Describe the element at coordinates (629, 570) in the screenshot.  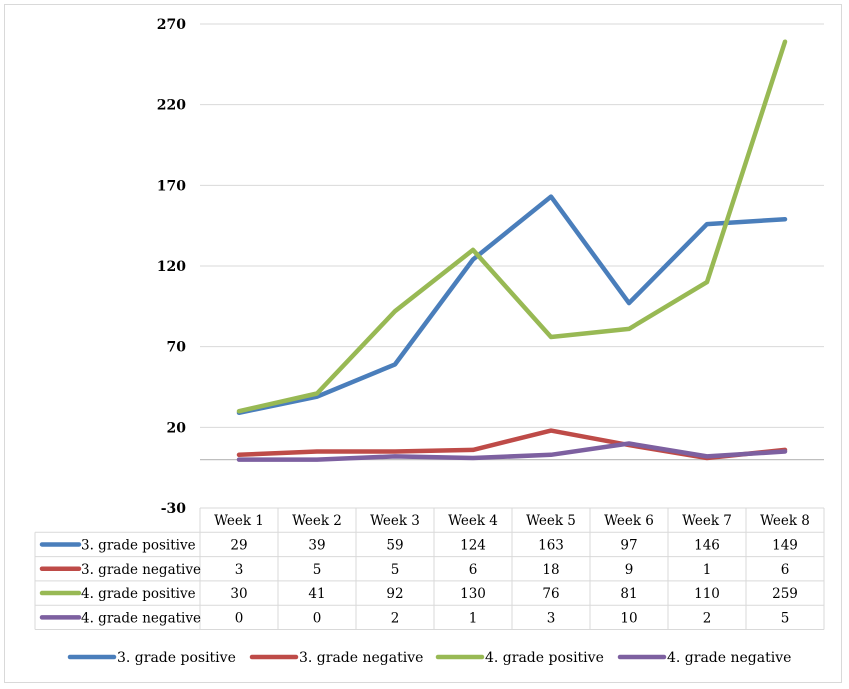
I see `data-value: 9` at that location.